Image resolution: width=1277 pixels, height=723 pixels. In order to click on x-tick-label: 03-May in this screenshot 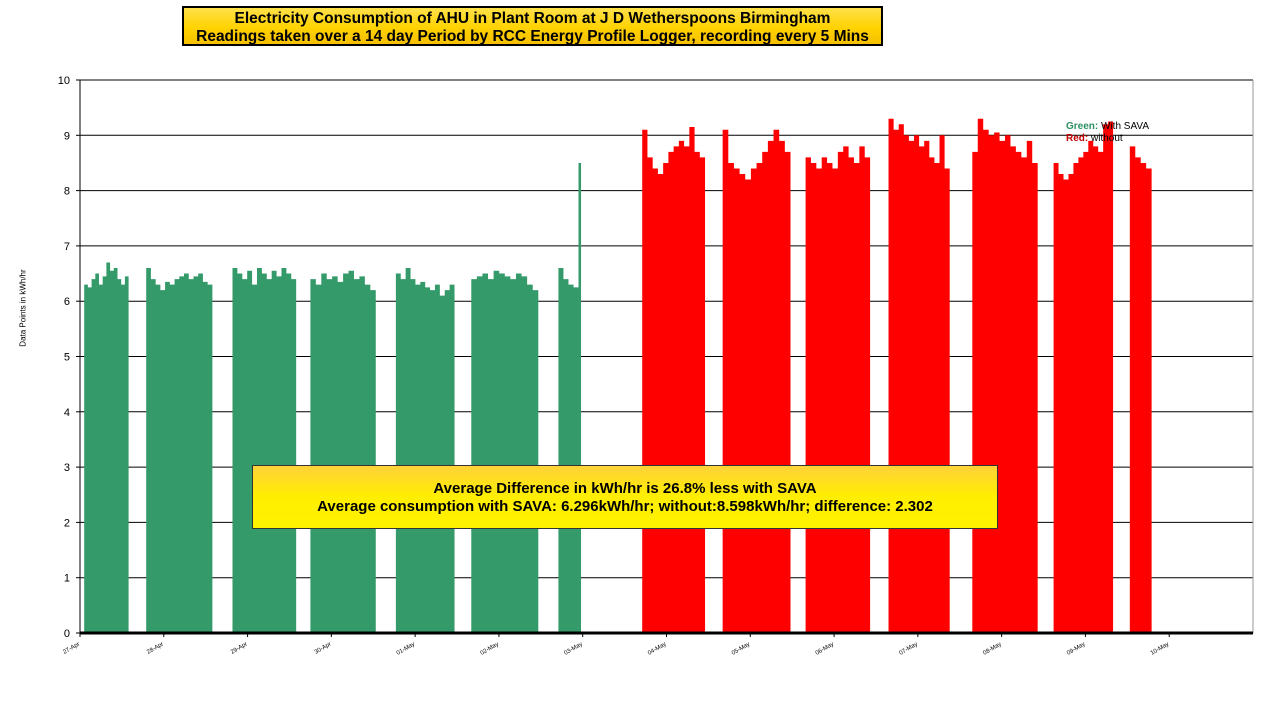, I will do `click(573, 649)`.